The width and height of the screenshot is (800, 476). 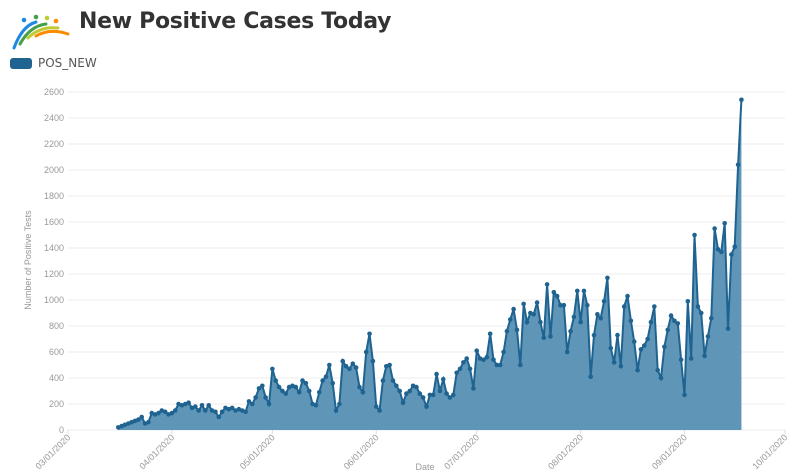 What do you see at coordinates (61, 430) in the screenshot?
I see `y-tick-label: 0` at bounding box center [61, 430].